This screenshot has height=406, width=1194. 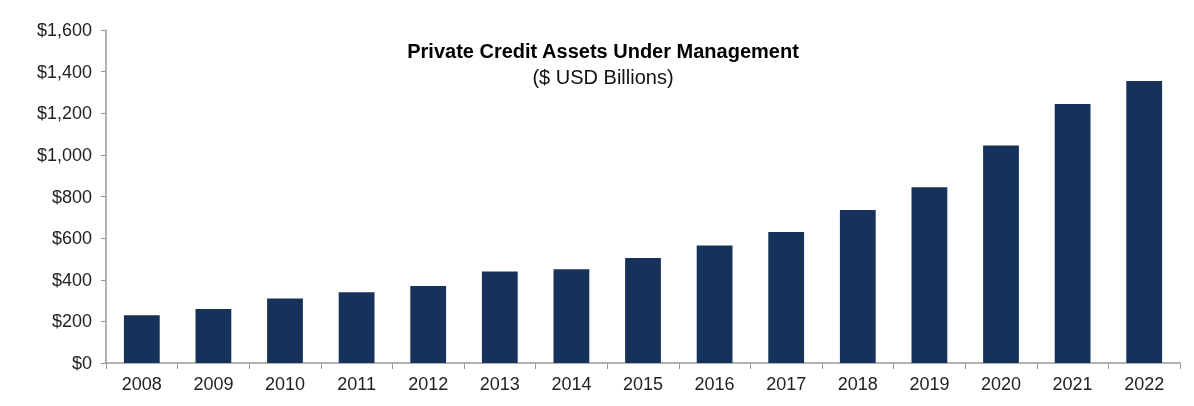 What do you see at coordinates (64, 30) in the screenshot?
I see `y-tick-label: $1,600` at bounding box center [64, 30].